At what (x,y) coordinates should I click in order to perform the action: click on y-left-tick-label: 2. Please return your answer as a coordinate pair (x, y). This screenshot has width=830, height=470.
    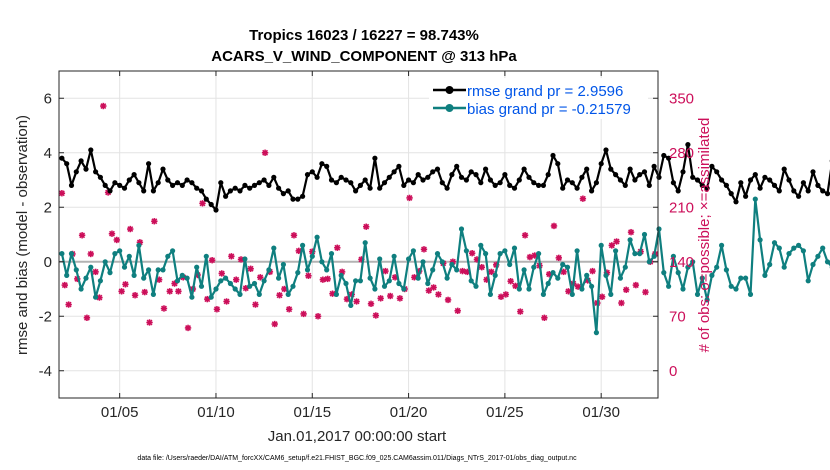
    Looking at the image, I should click on (48, 207).